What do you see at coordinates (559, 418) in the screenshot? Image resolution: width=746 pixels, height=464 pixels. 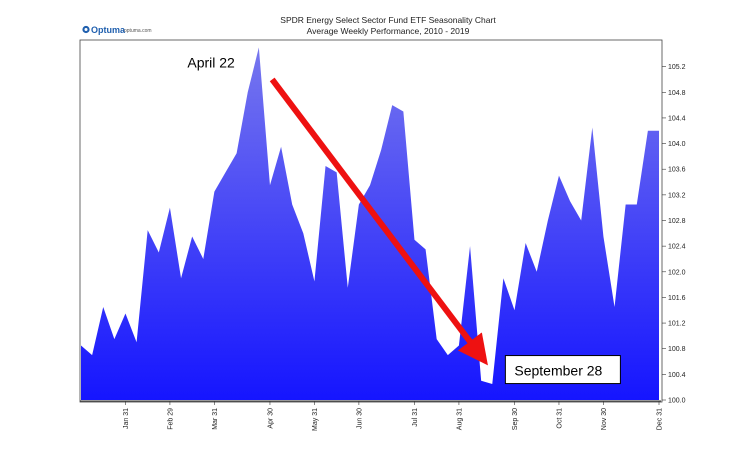 I see `x-tick-label: Oct 31` at bounding box center [559, 418].